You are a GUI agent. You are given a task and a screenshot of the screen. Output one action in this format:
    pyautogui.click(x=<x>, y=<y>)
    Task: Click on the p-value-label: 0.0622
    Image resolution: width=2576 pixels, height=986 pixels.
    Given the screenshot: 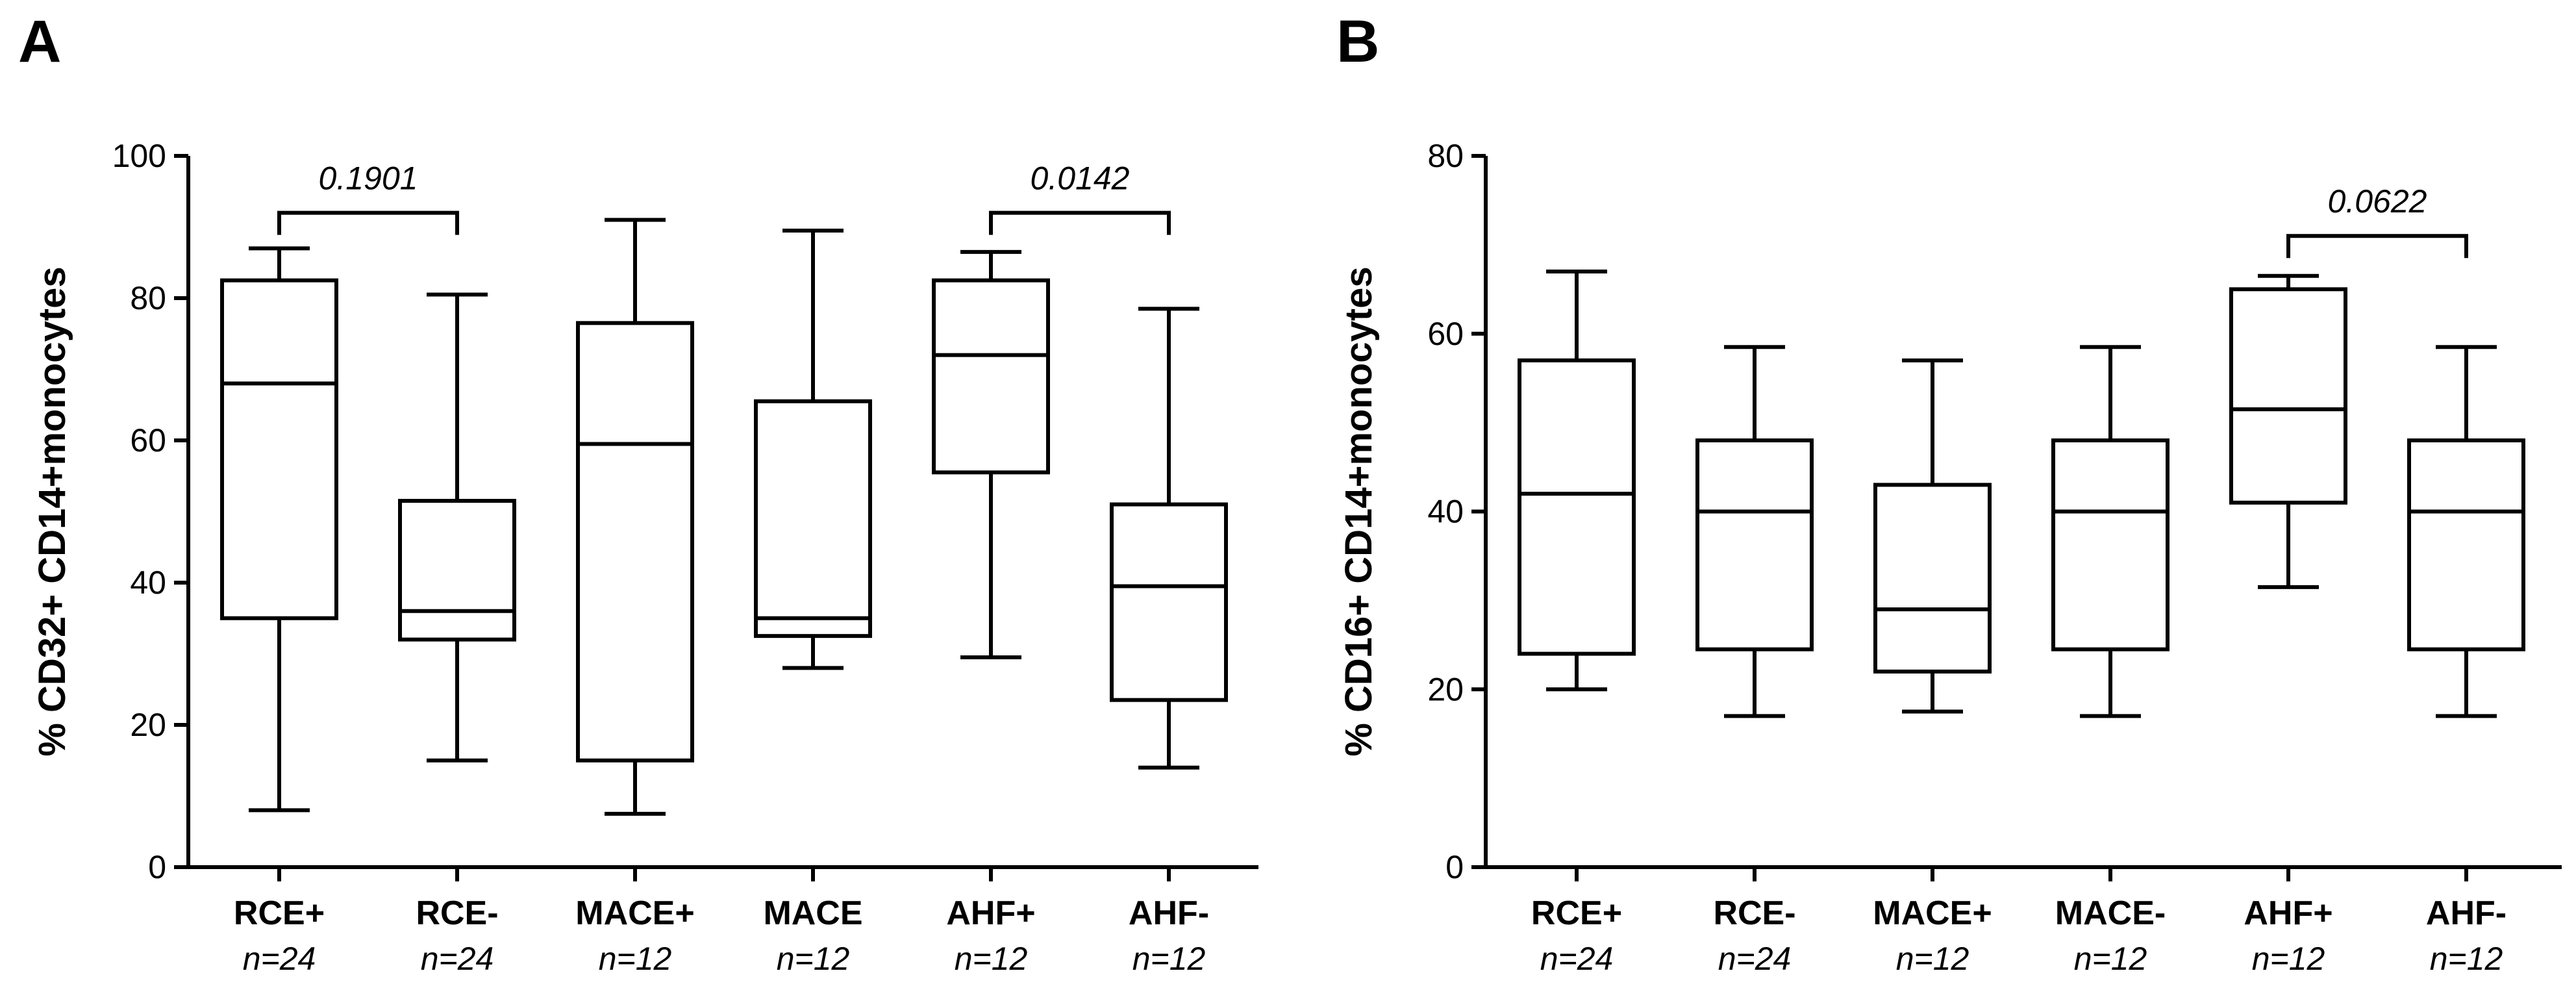 What is the action you would take?
    pyautogui.click(x=2377, y=201)
    